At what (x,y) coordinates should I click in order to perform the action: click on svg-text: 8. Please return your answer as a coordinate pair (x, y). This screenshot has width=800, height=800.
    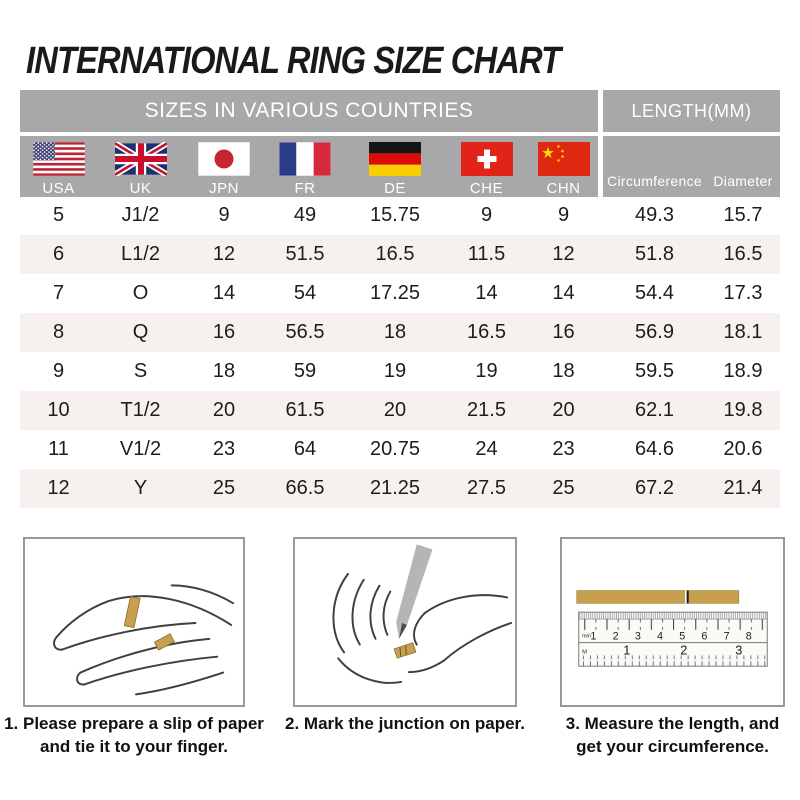
    Looking at the image, I should click on (749, 637).